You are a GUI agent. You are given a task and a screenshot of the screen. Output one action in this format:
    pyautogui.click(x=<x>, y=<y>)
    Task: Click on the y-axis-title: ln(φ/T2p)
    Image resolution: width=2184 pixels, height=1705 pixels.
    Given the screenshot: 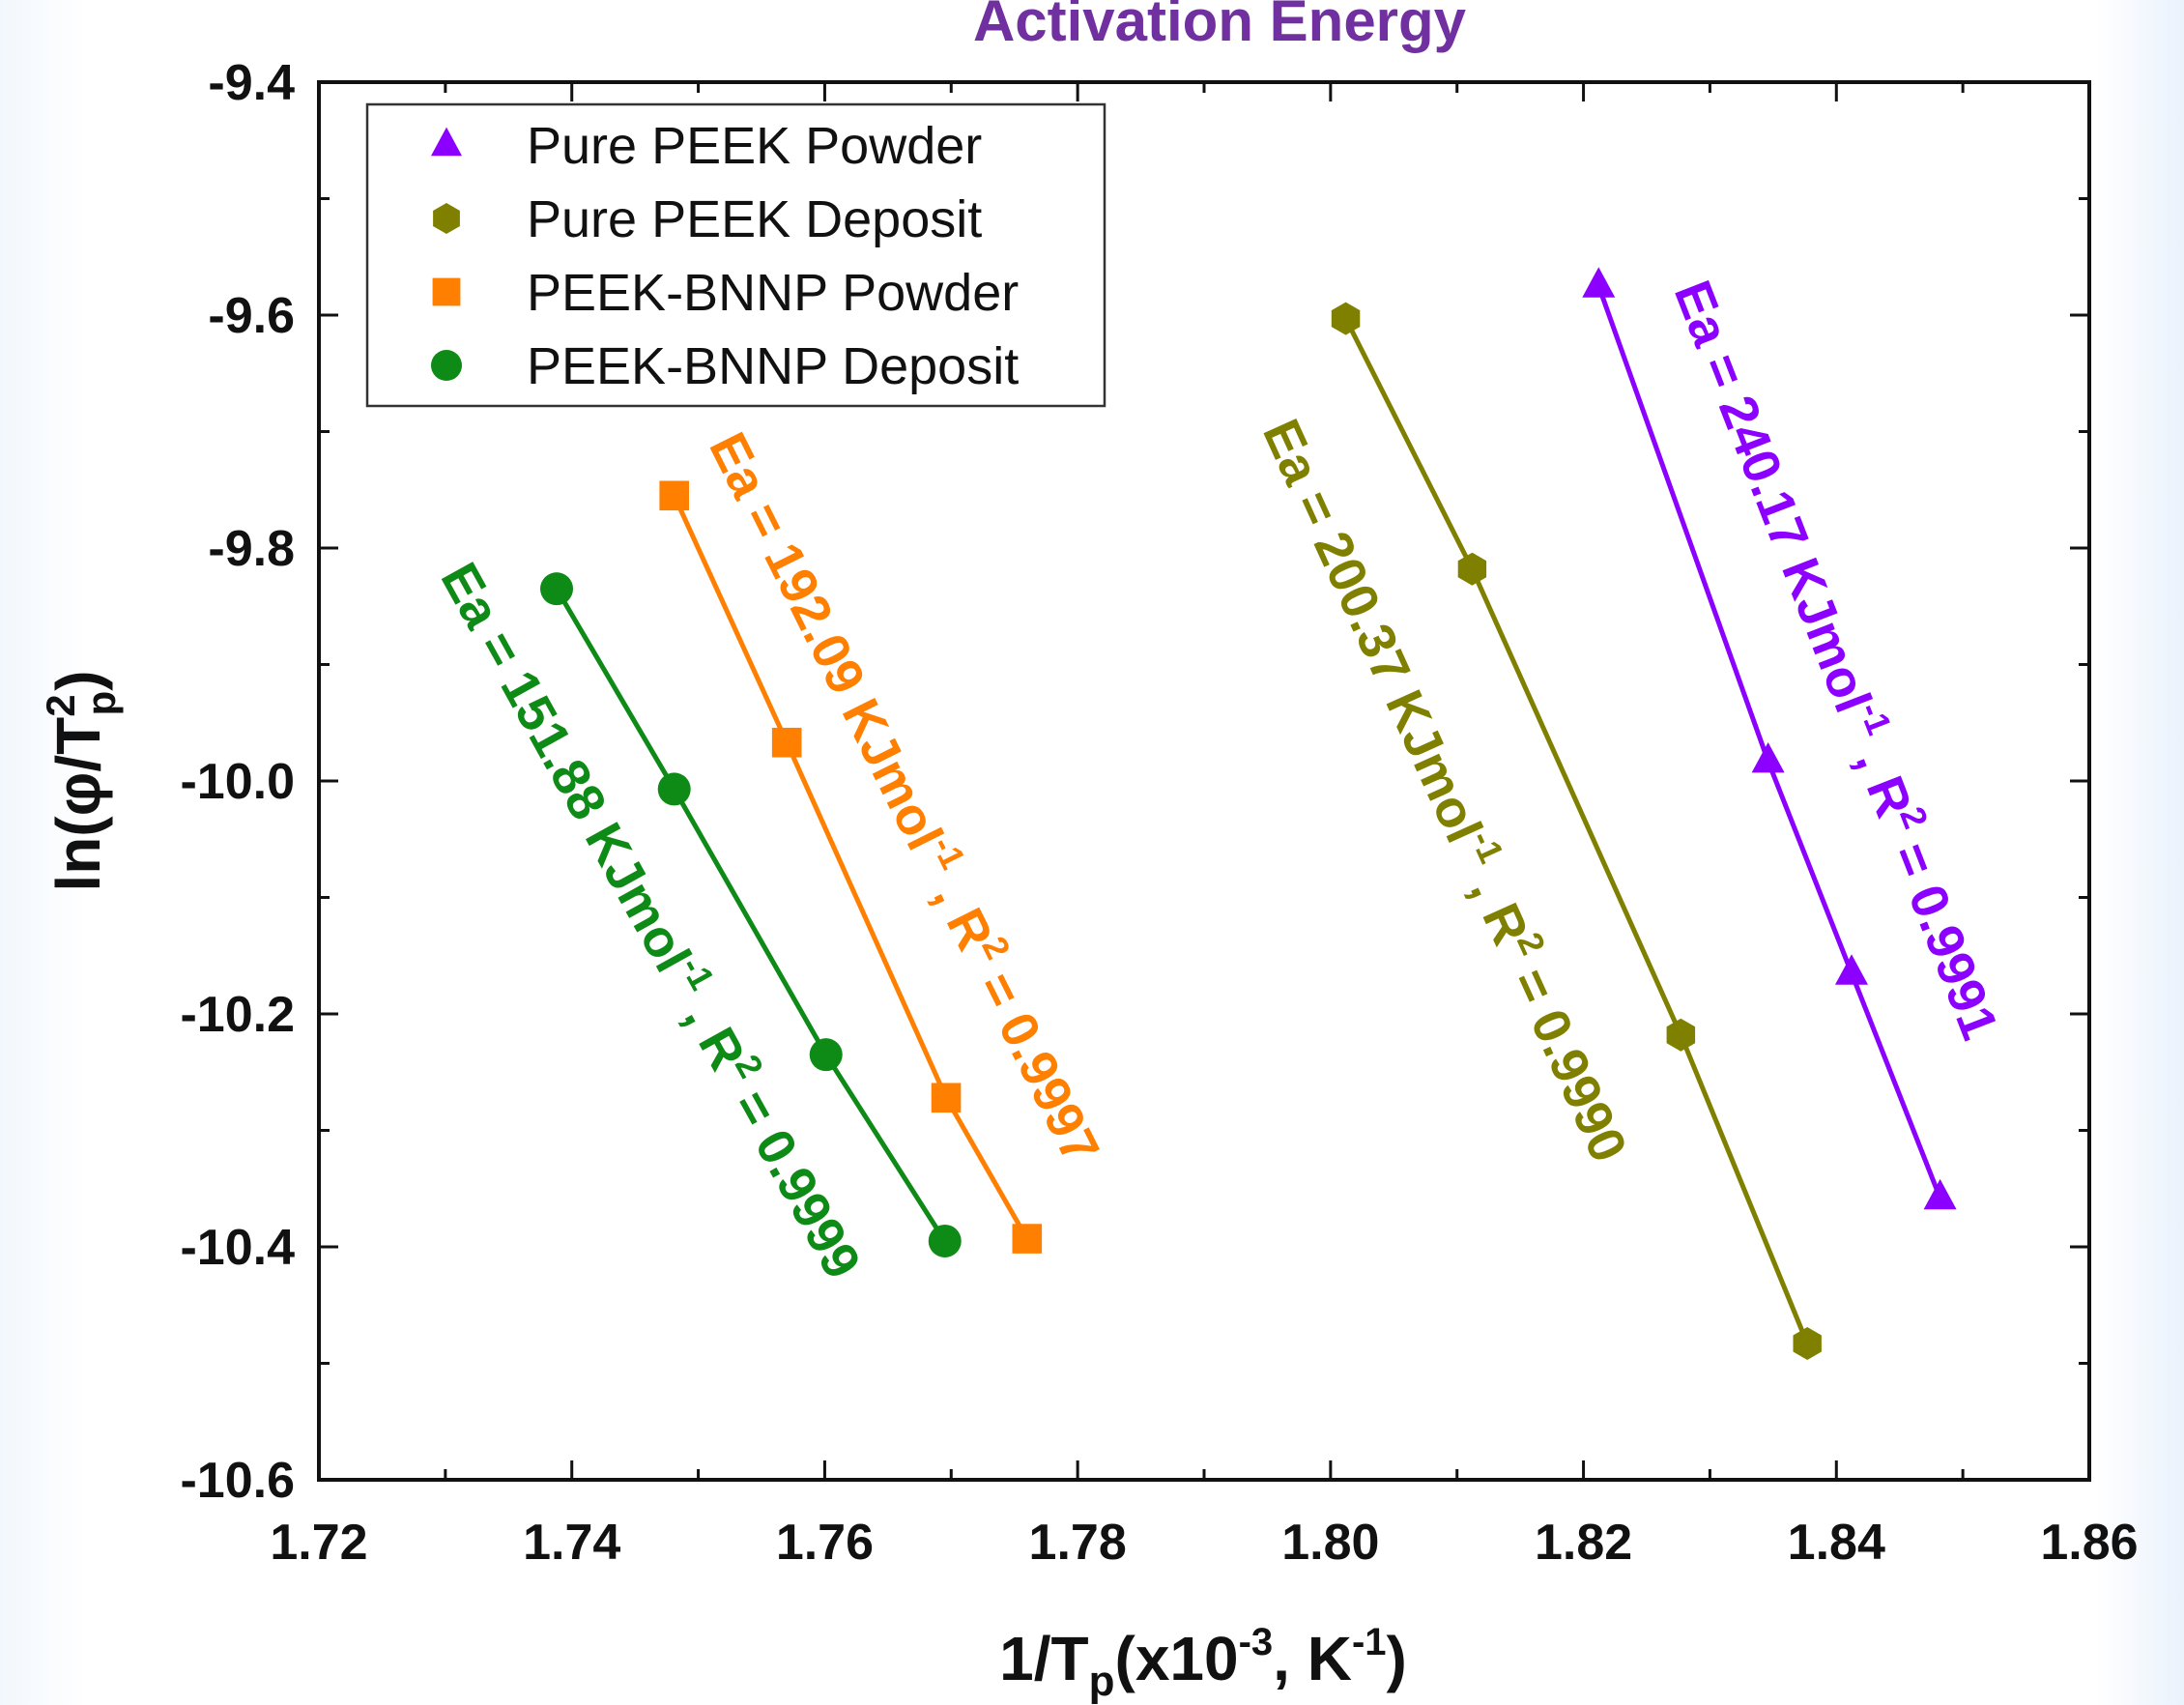 What is the action you would take?
    pyautogui.click(x=81, y=780)
    